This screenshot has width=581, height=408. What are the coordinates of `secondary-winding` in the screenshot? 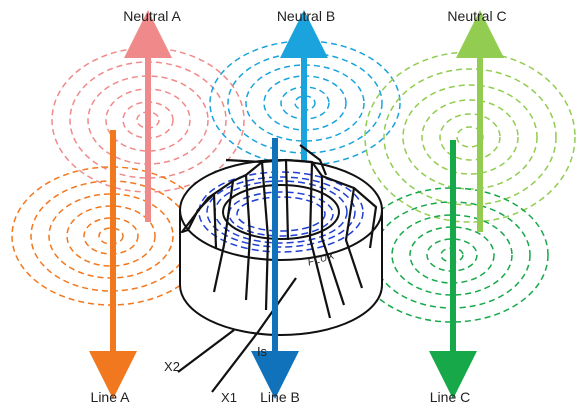 It's located at (279, 231).